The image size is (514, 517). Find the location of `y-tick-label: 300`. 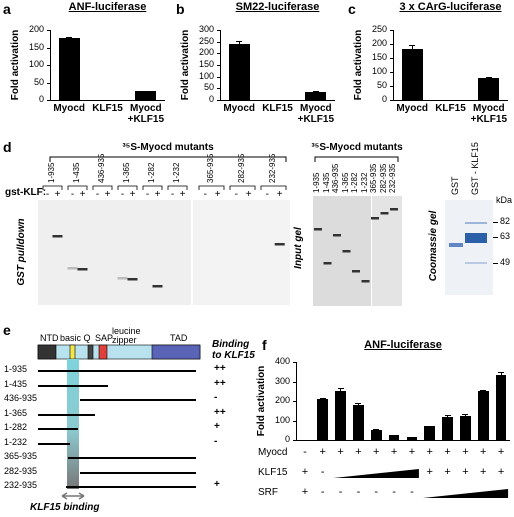

y-tick-label: 300 is located at coordinates (206, 29).